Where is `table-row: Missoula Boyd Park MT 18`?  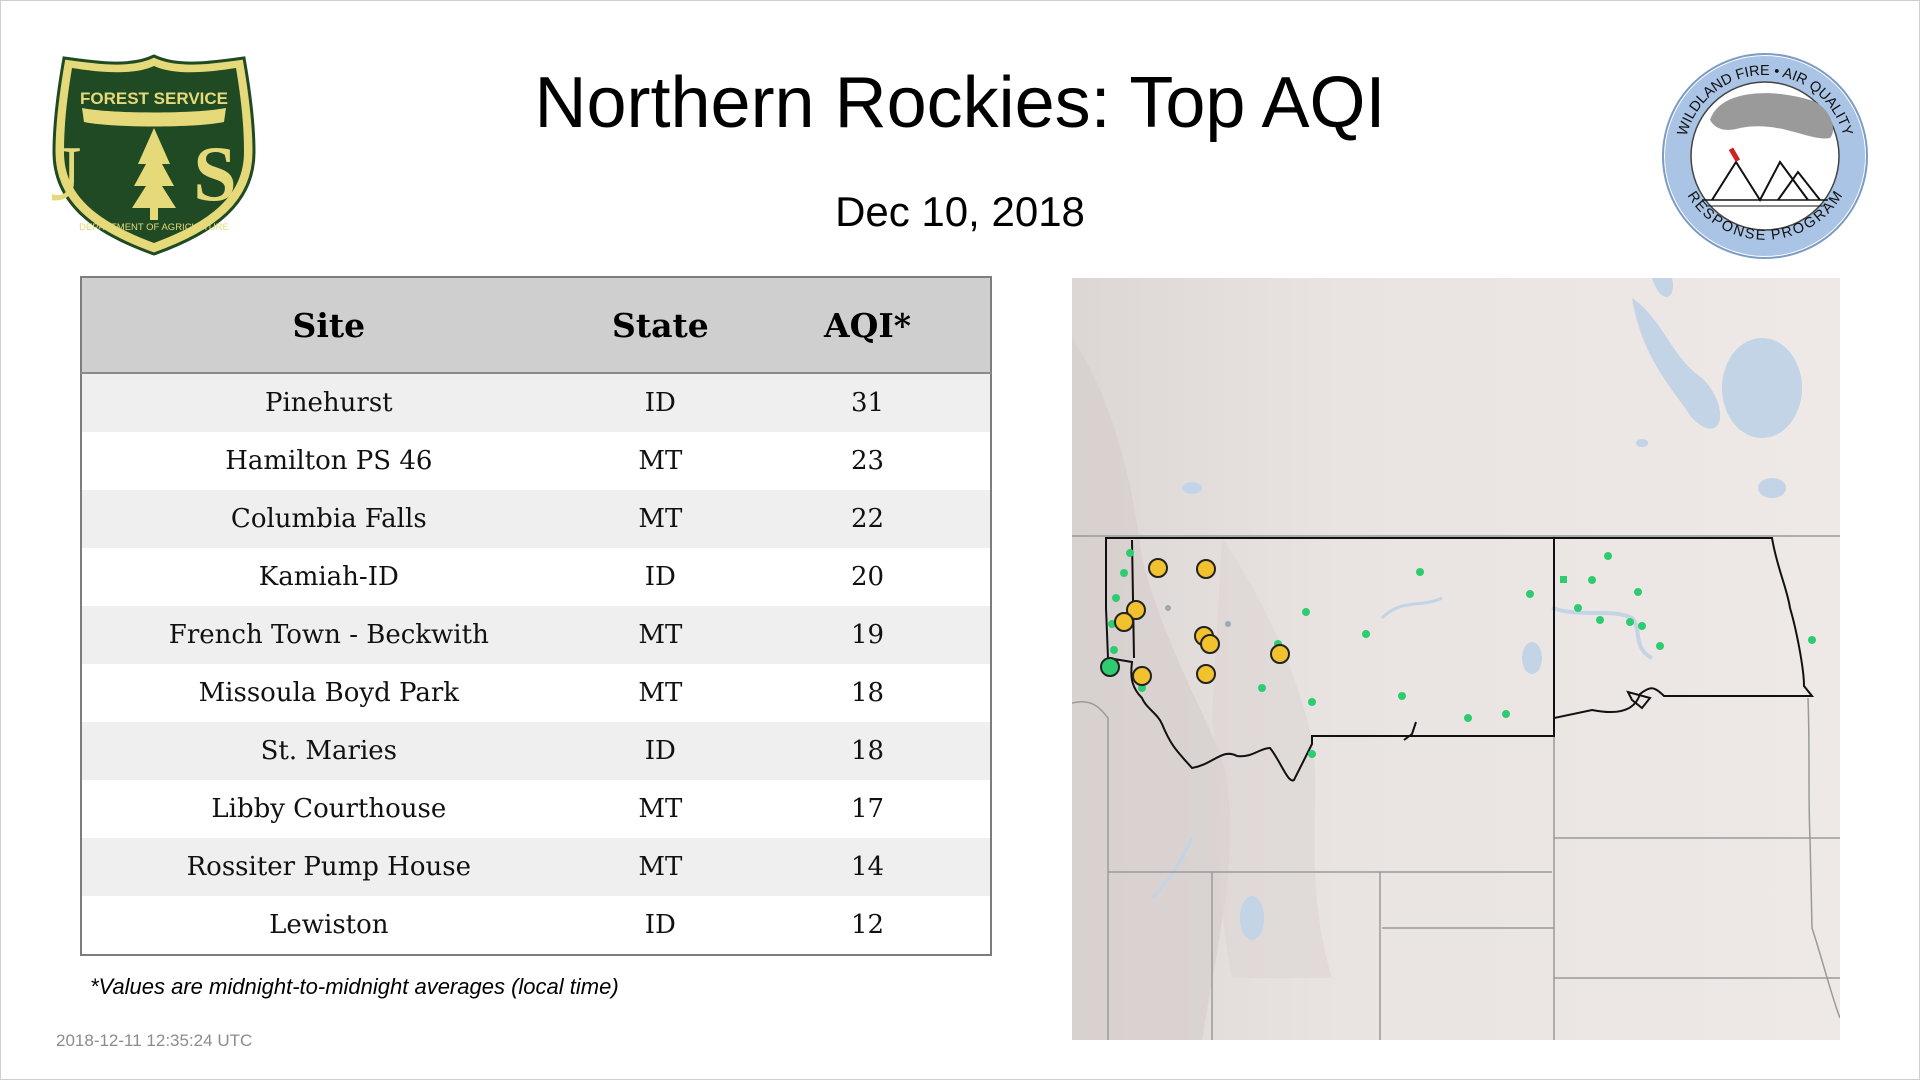 table-row: Missoula Boyd Park MT 18 is located at coordinates (536, 693).